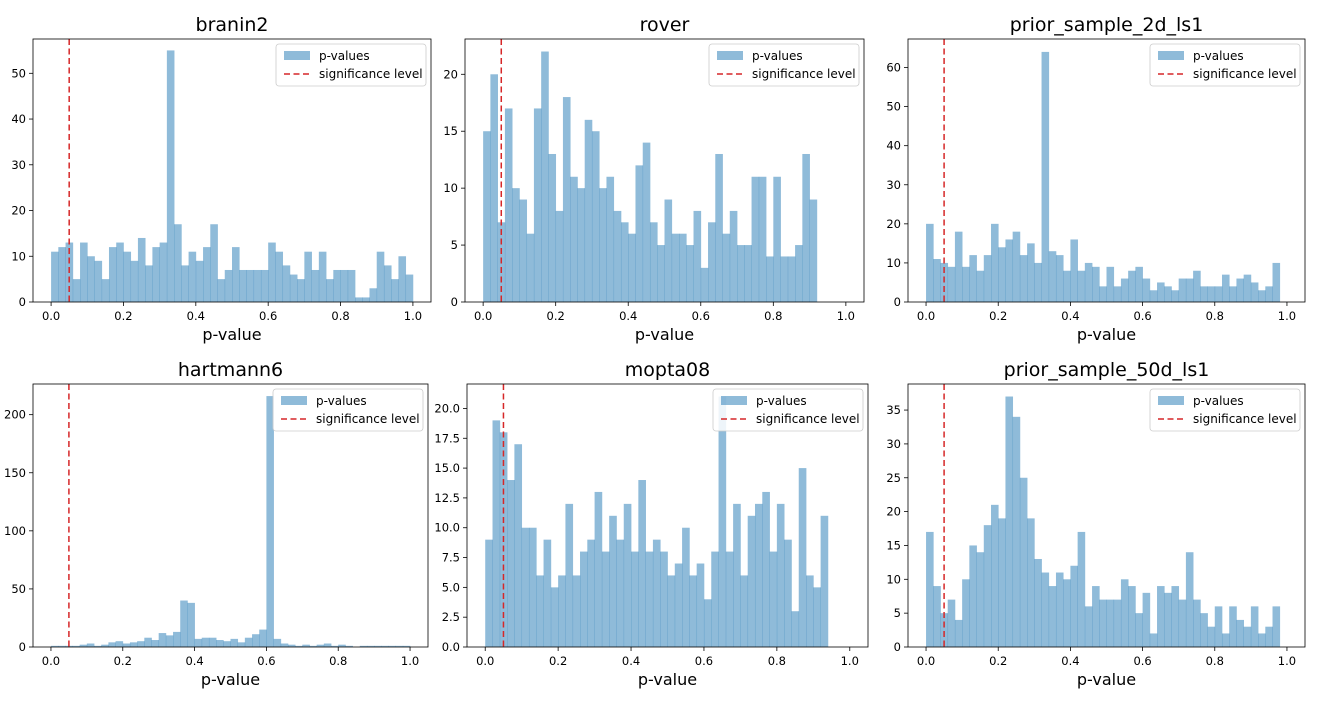 The width and height of the screenshot is (1329, 704). What do you see at coordinates (447, 408) in the screenshot?
I see `y-tick-label: 20.0` at bounding box center [447, 408].